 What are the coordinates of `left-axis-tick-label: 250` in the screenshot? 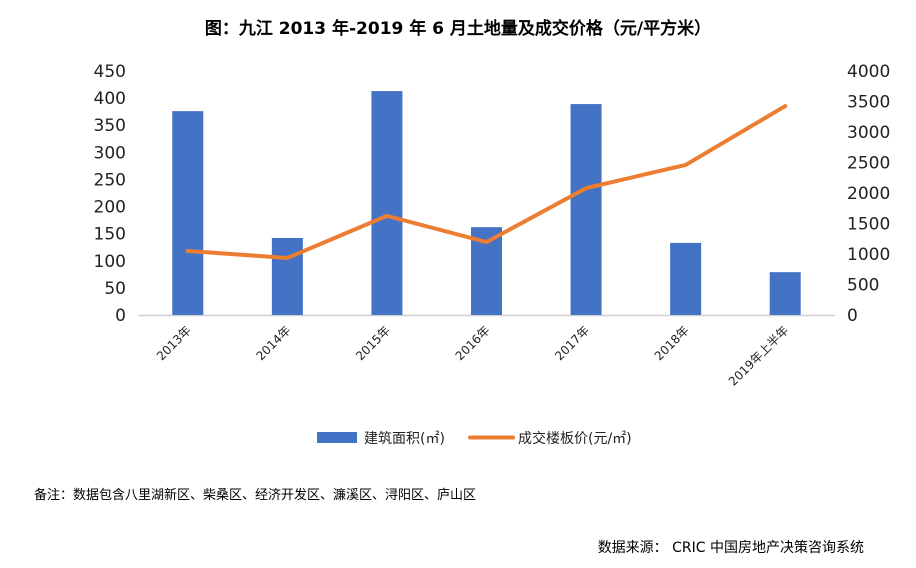 It's located at (110, 180).